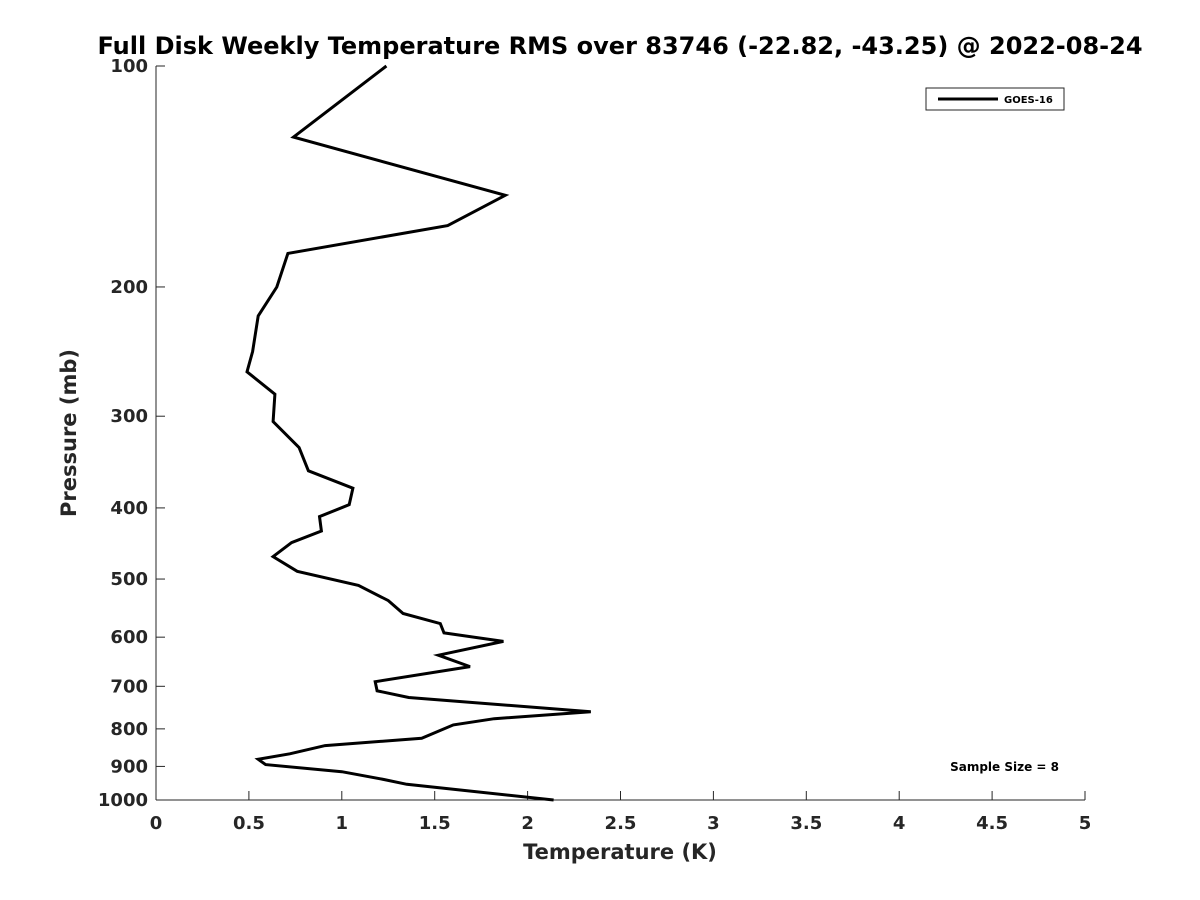  What do you see at coordinates (129, 66) in the screenshot?
I see `y-tick-label: 100` at bounding box center [129, 66].